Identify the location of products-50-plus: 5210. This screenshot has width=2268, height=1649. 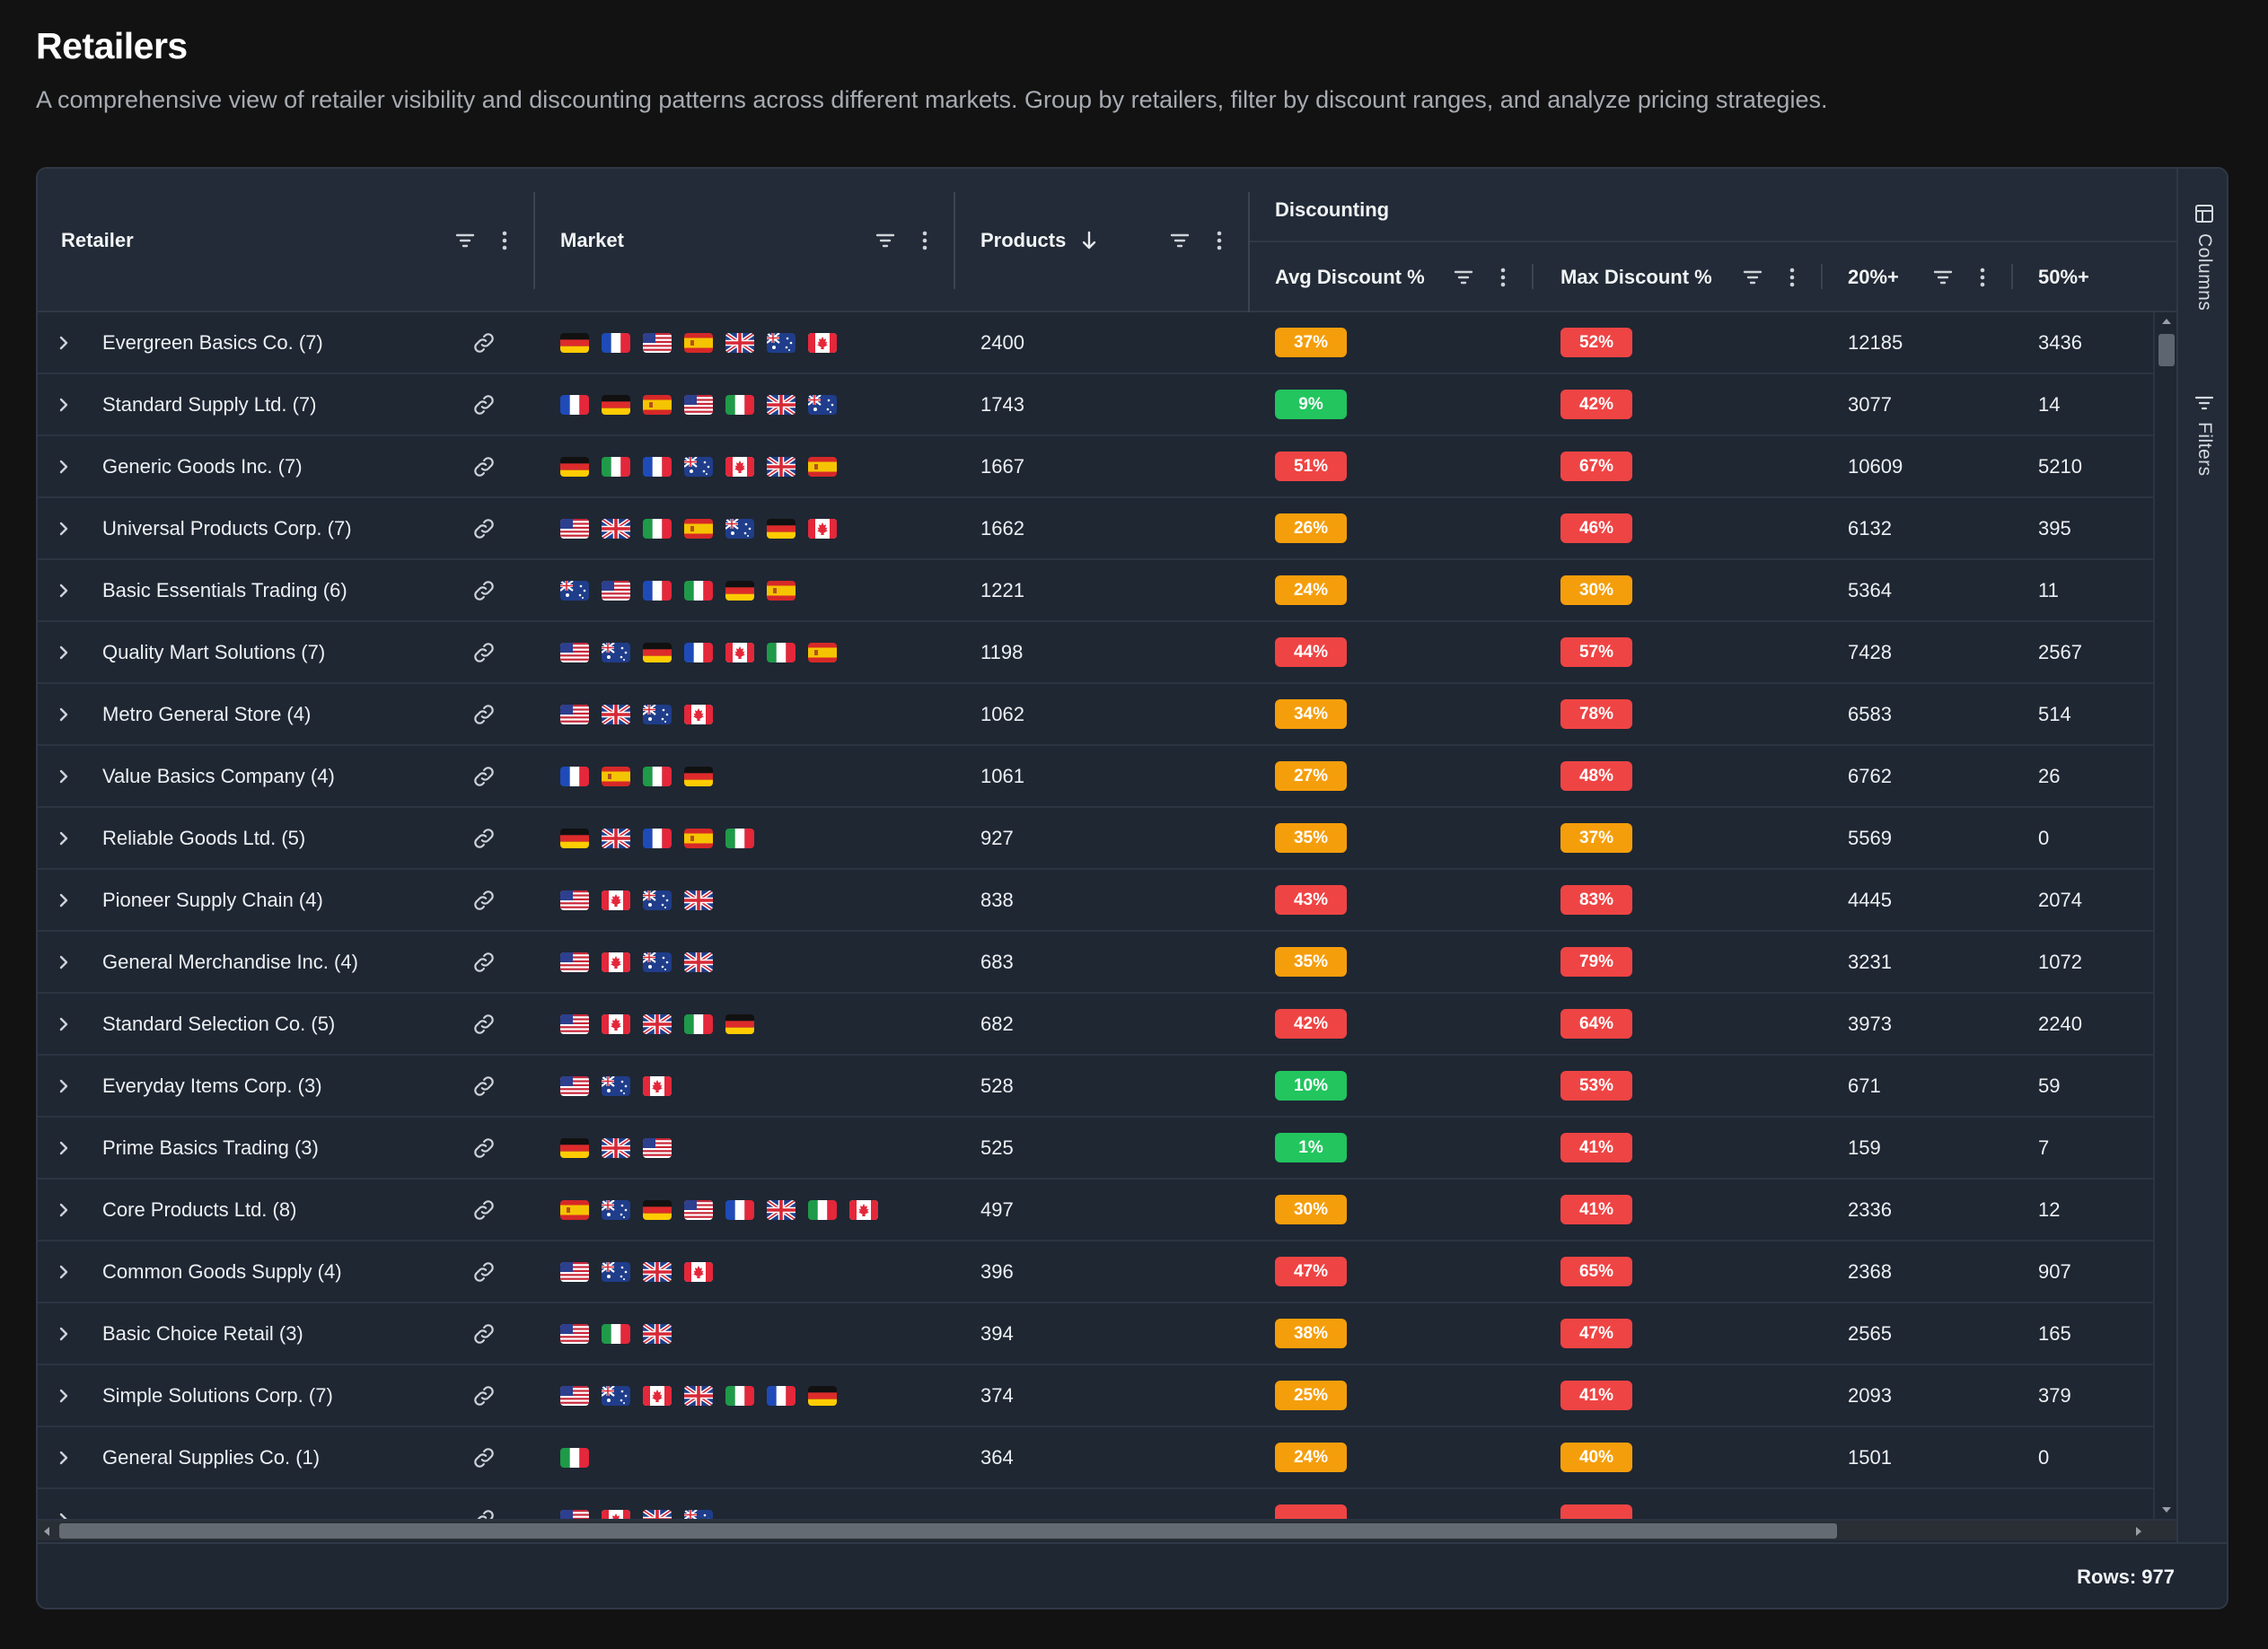
(2060, 466).